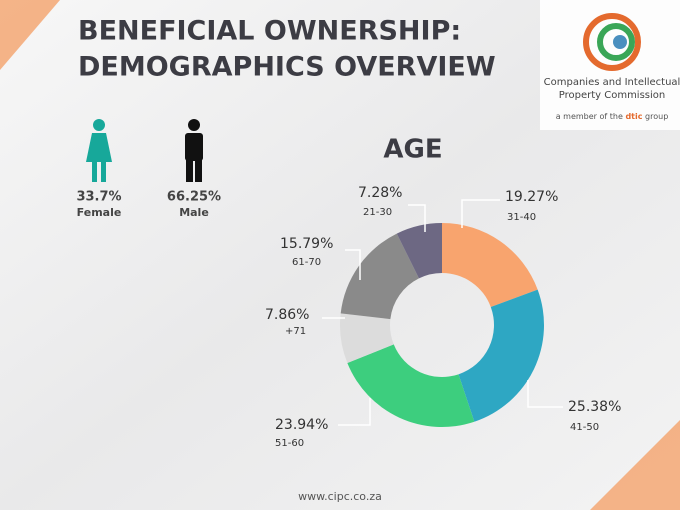  I want to click on logo-mark, so click(612, 42).